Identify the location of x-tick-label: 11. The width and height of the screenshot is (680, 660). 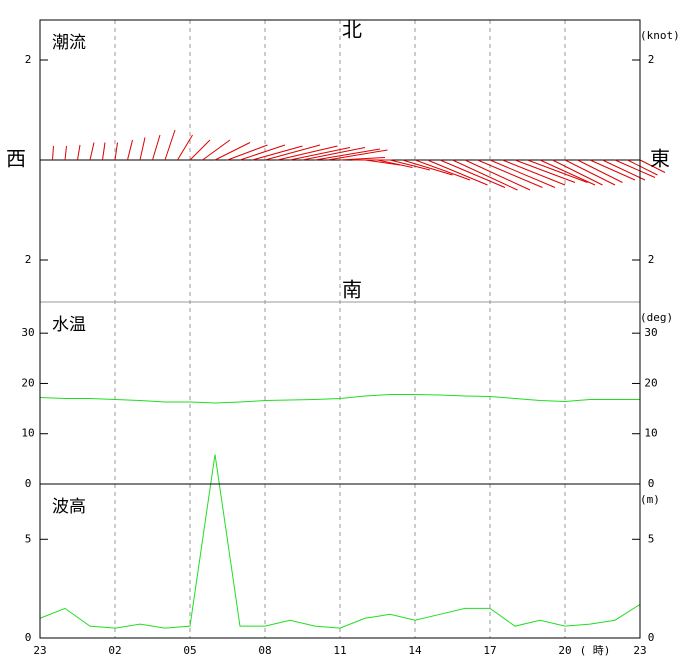
(339, 650).